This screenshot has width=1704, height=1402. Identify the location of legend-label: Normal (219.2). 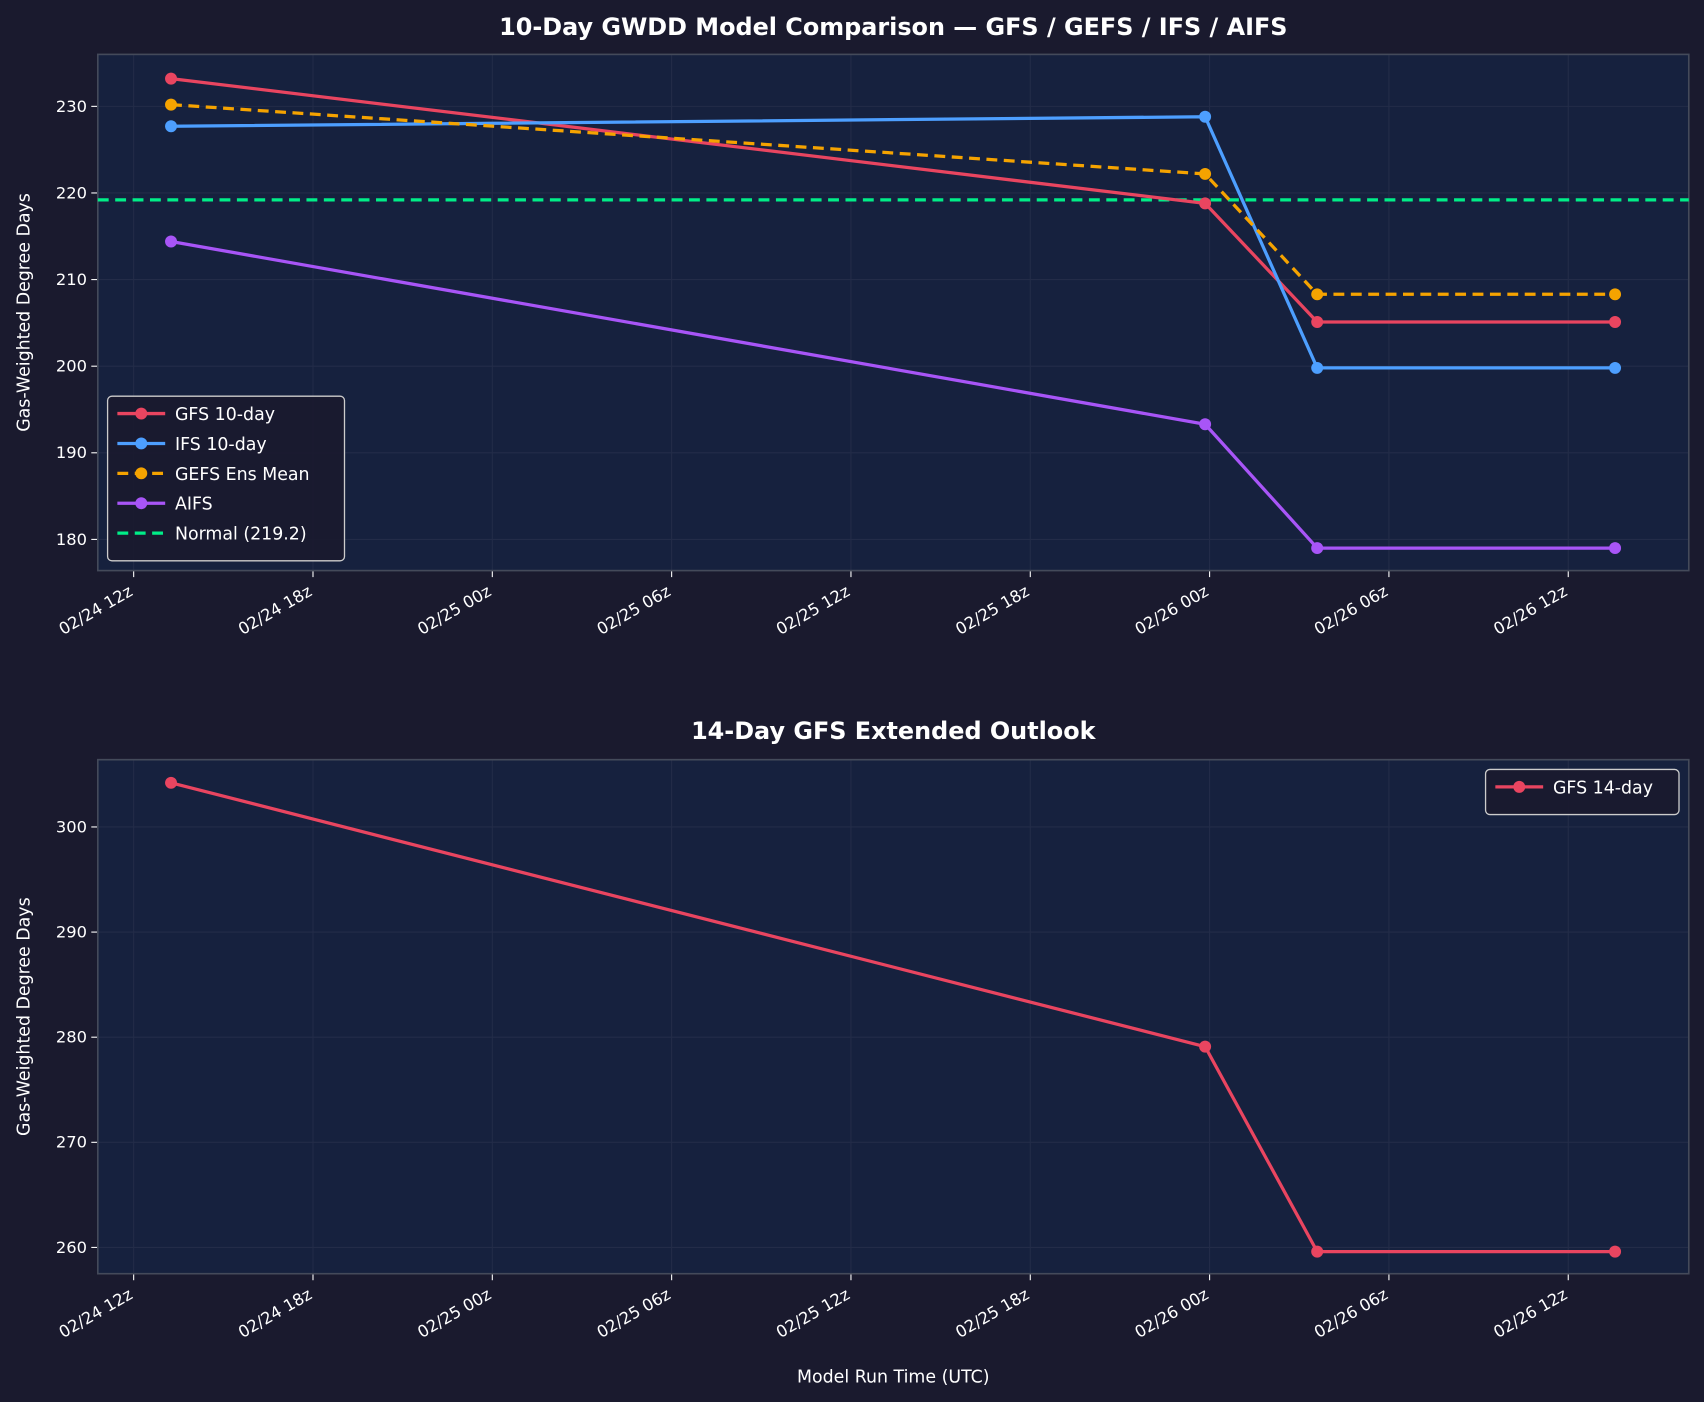
(241, 535).